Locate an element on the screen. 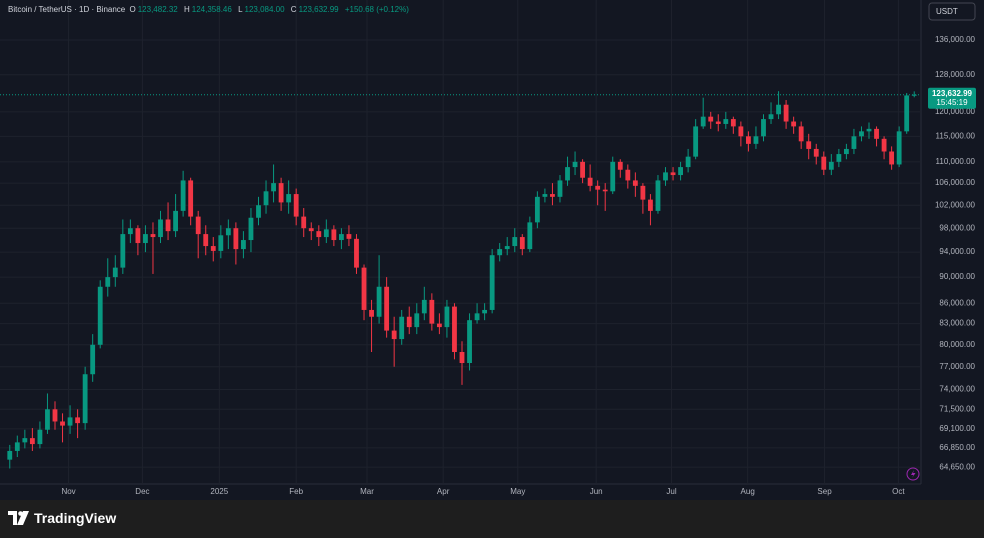 Image resolution: width=984 pixels, height=538 pixels. y-tick-label: 102,000.00 is located at coordinates (955, 204).